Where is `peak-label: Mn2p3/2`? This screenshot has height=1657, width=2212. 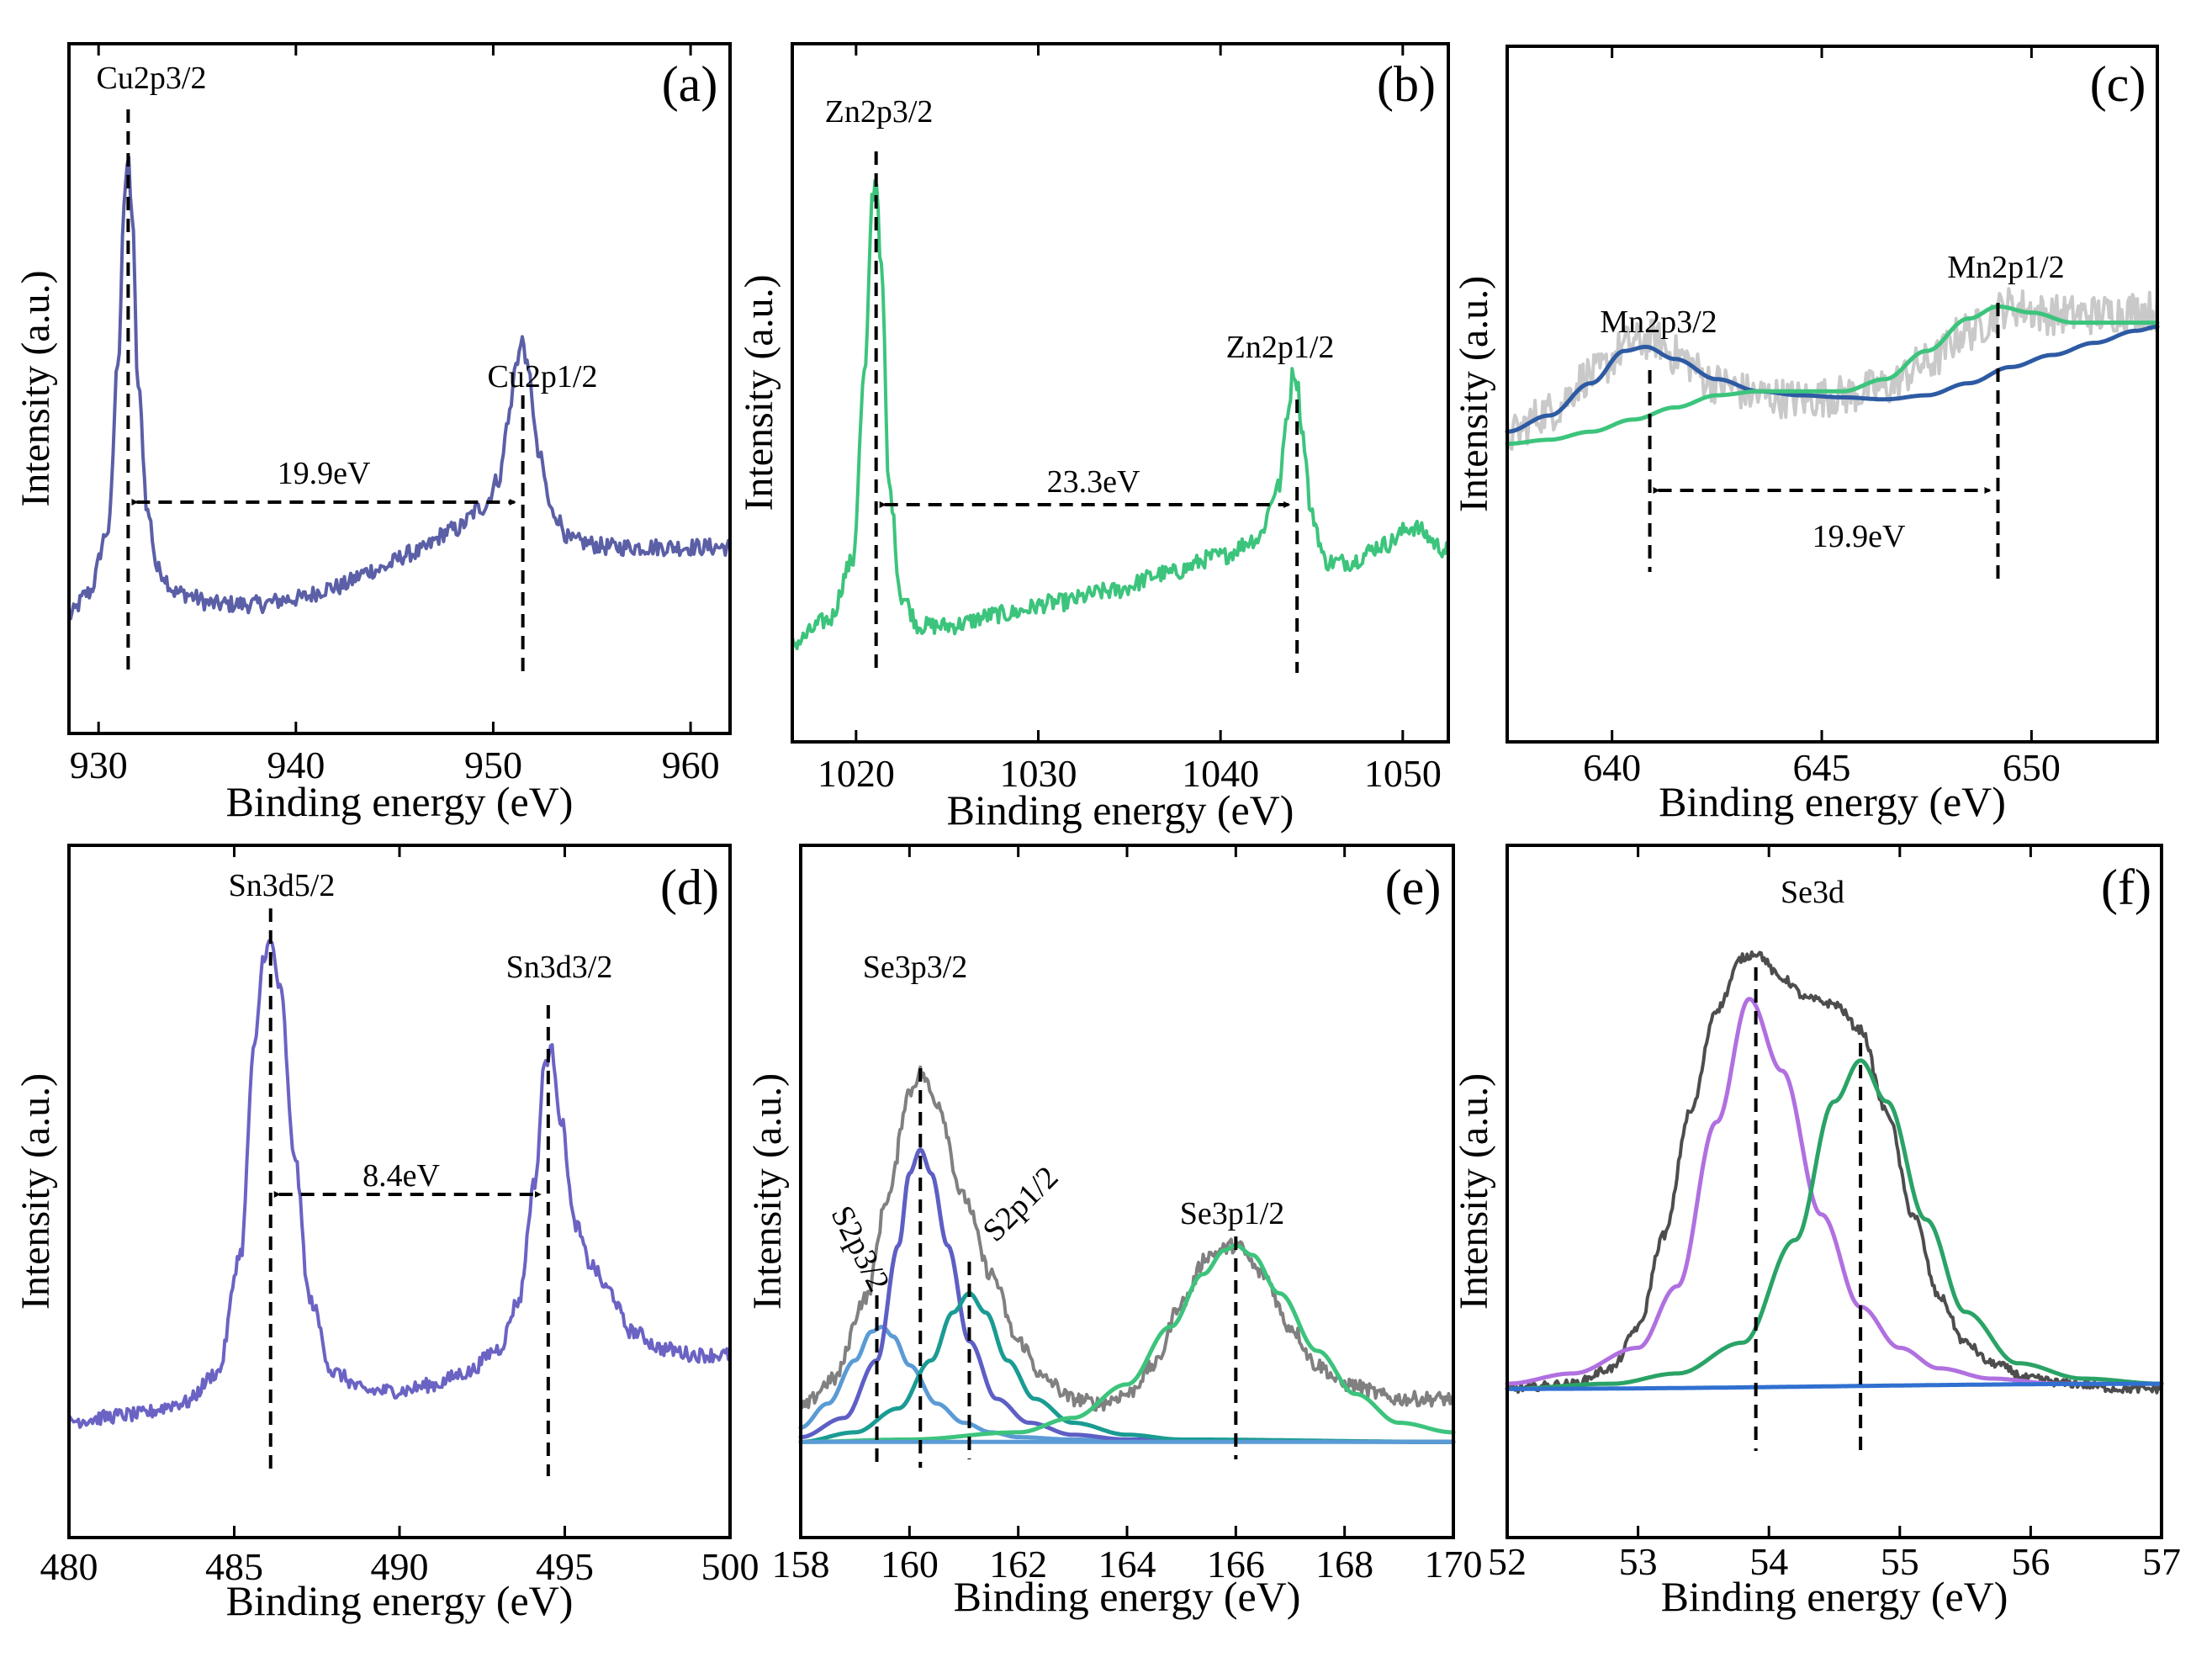 peak-label: Mn2p3/2 is located at coordinates (1658, 322).